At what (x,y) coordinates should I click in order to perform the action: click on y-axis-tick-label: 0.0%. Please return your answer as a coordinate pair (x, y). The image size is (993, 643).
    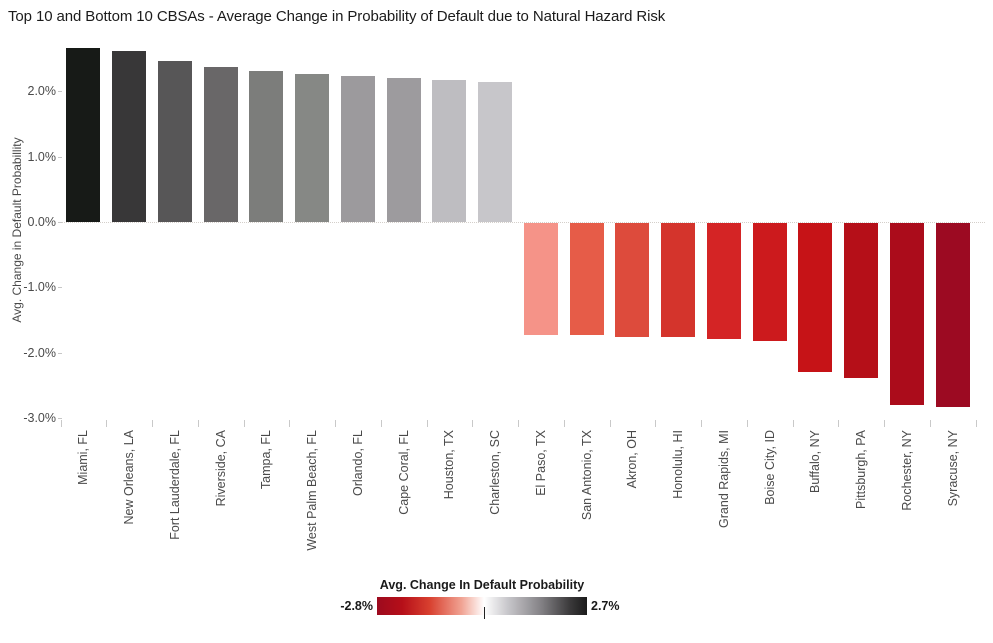
    Looking at the image, I should click on (42, 222).